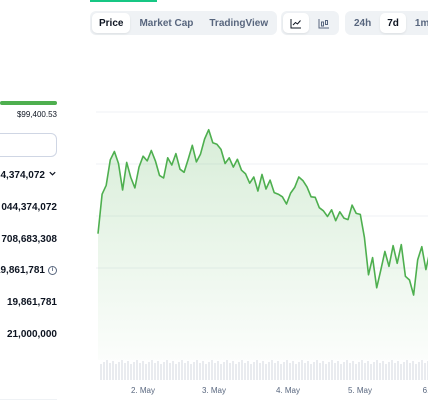 This screenshot has height=400, width=428. What do you see at coordinates (421, 23) in the screenshot?
I see `tab-1m: 1m` at bounding box center [421, 23].